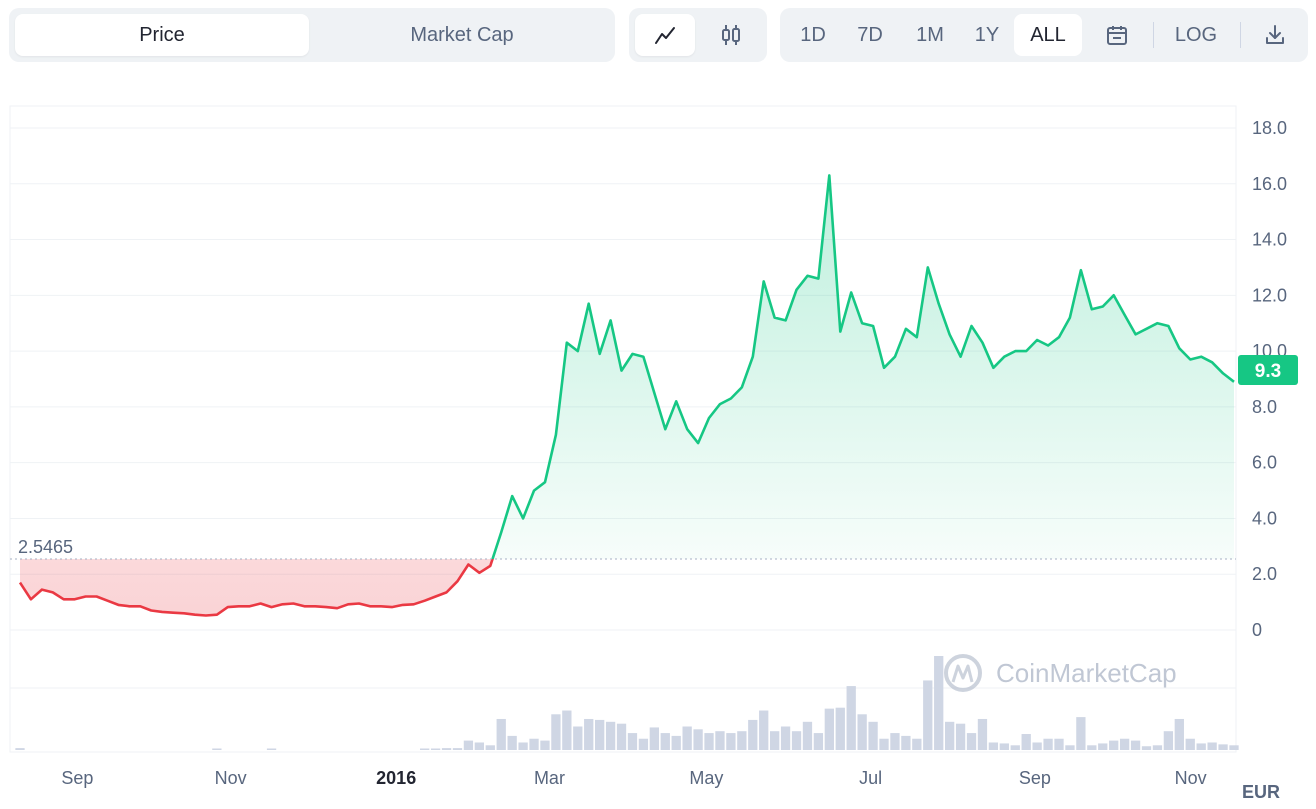 The width and height of the screenshot is (1316, 809). Describe the element at coordinates (670, 785) in the screenshot. I see `x-axis: Sep Nov 2016 Mar May Jul Sep Nov EUR` at that location.